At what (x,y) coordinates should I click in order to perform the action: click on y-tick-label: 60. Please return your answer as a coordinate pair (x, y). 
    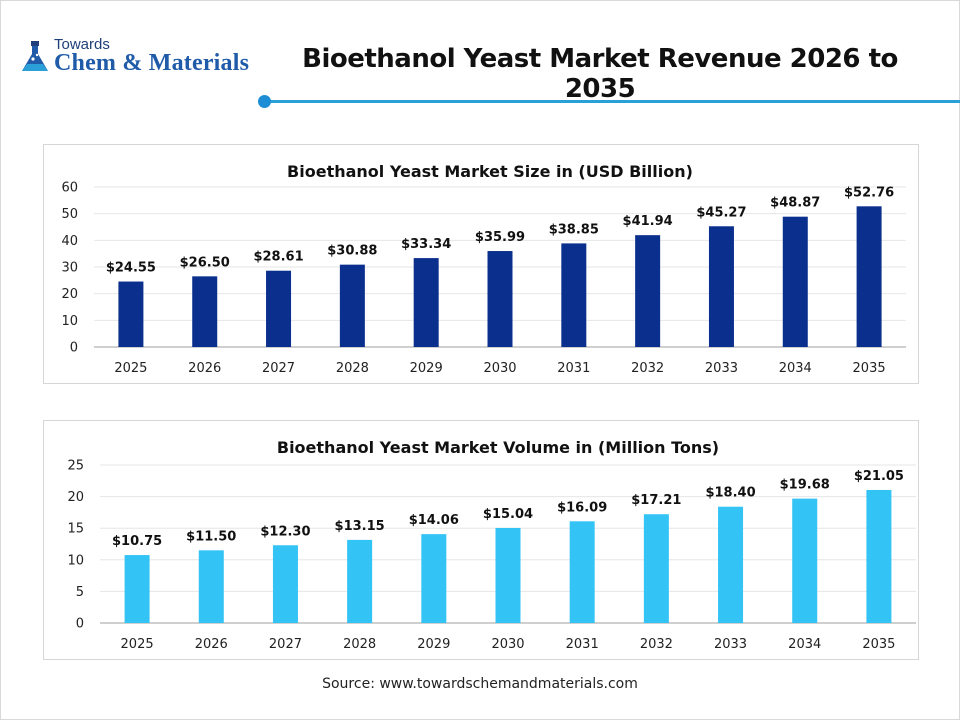
    Looking at the image, I should click on (69, 188).